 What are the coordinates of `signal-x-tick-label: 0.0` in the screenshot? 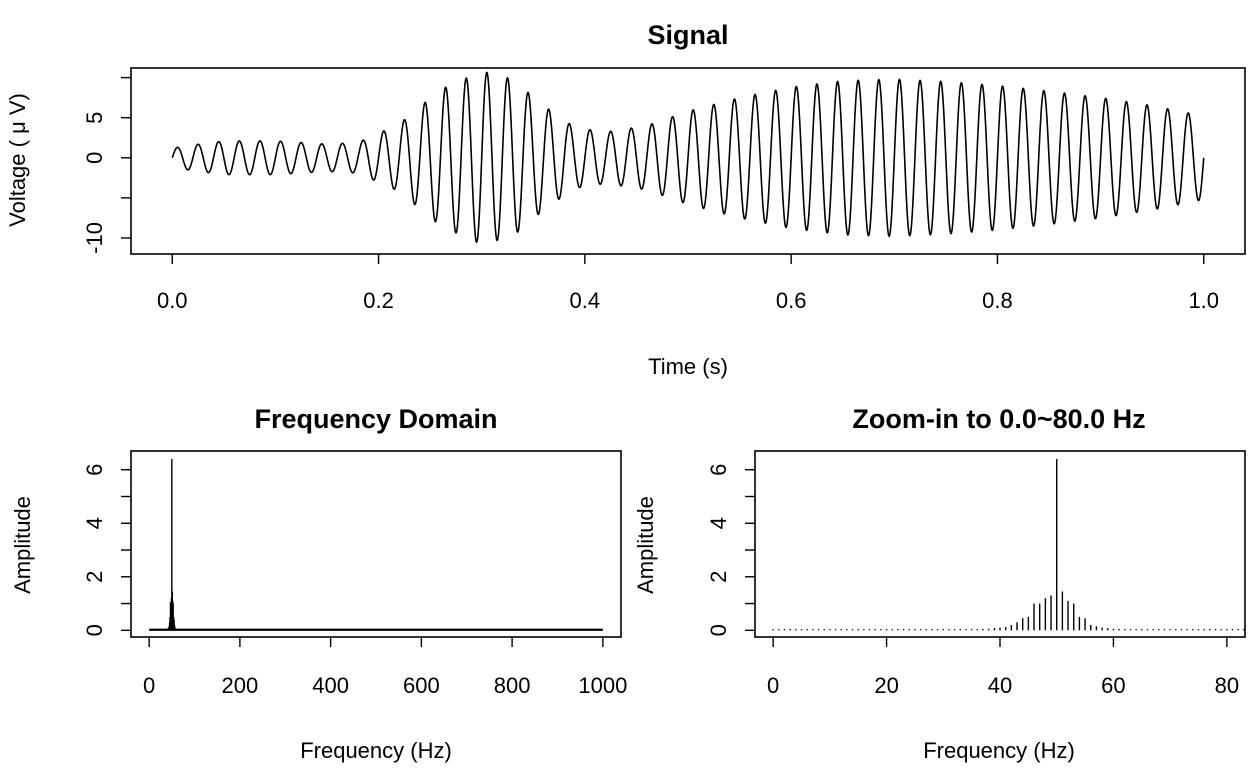 It's located at (172, 300).